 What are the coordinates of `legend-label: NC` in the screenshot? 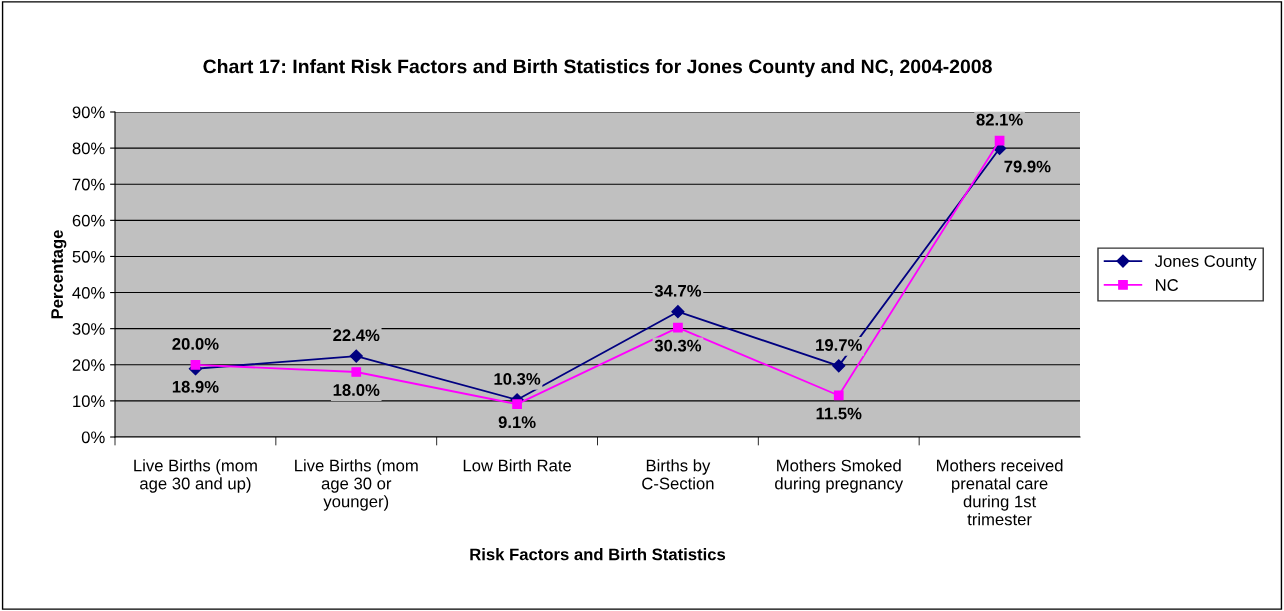 It's located at (1167, 285).